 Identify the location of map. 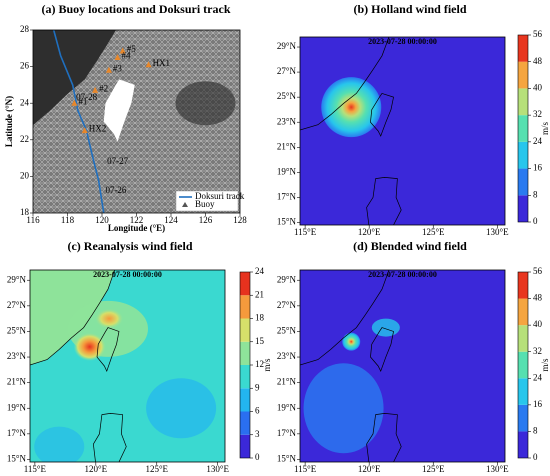
(127, 366).